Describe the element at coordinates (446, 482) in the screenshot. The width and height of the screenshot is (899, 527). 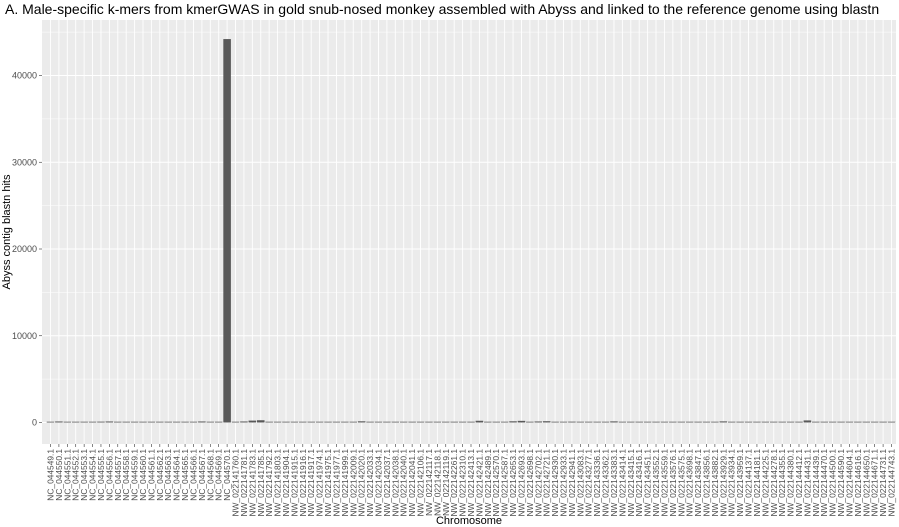
I see `x-tick-label: NW_022142119.1` at that location.